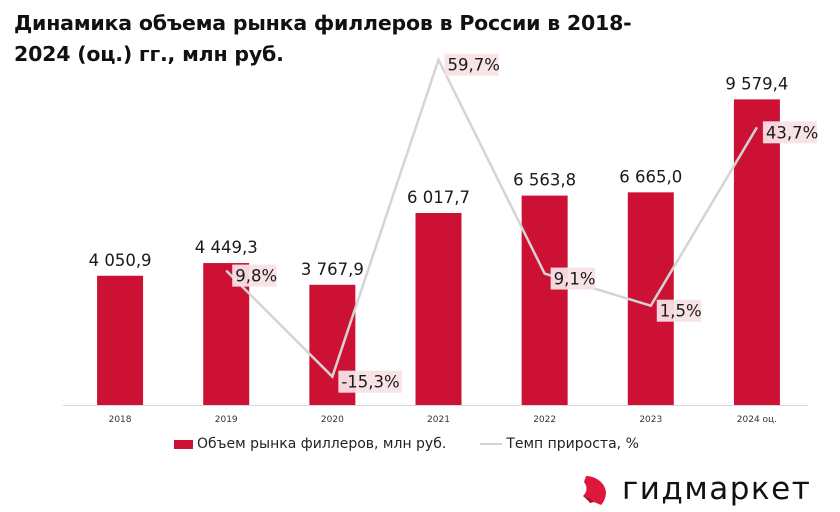 This screenshot has height=512, width=840. What do you see at coordinates (594, 490) in the screenshot?
I see `gidmarket-logo-icon` at bounding box center [594, 490].